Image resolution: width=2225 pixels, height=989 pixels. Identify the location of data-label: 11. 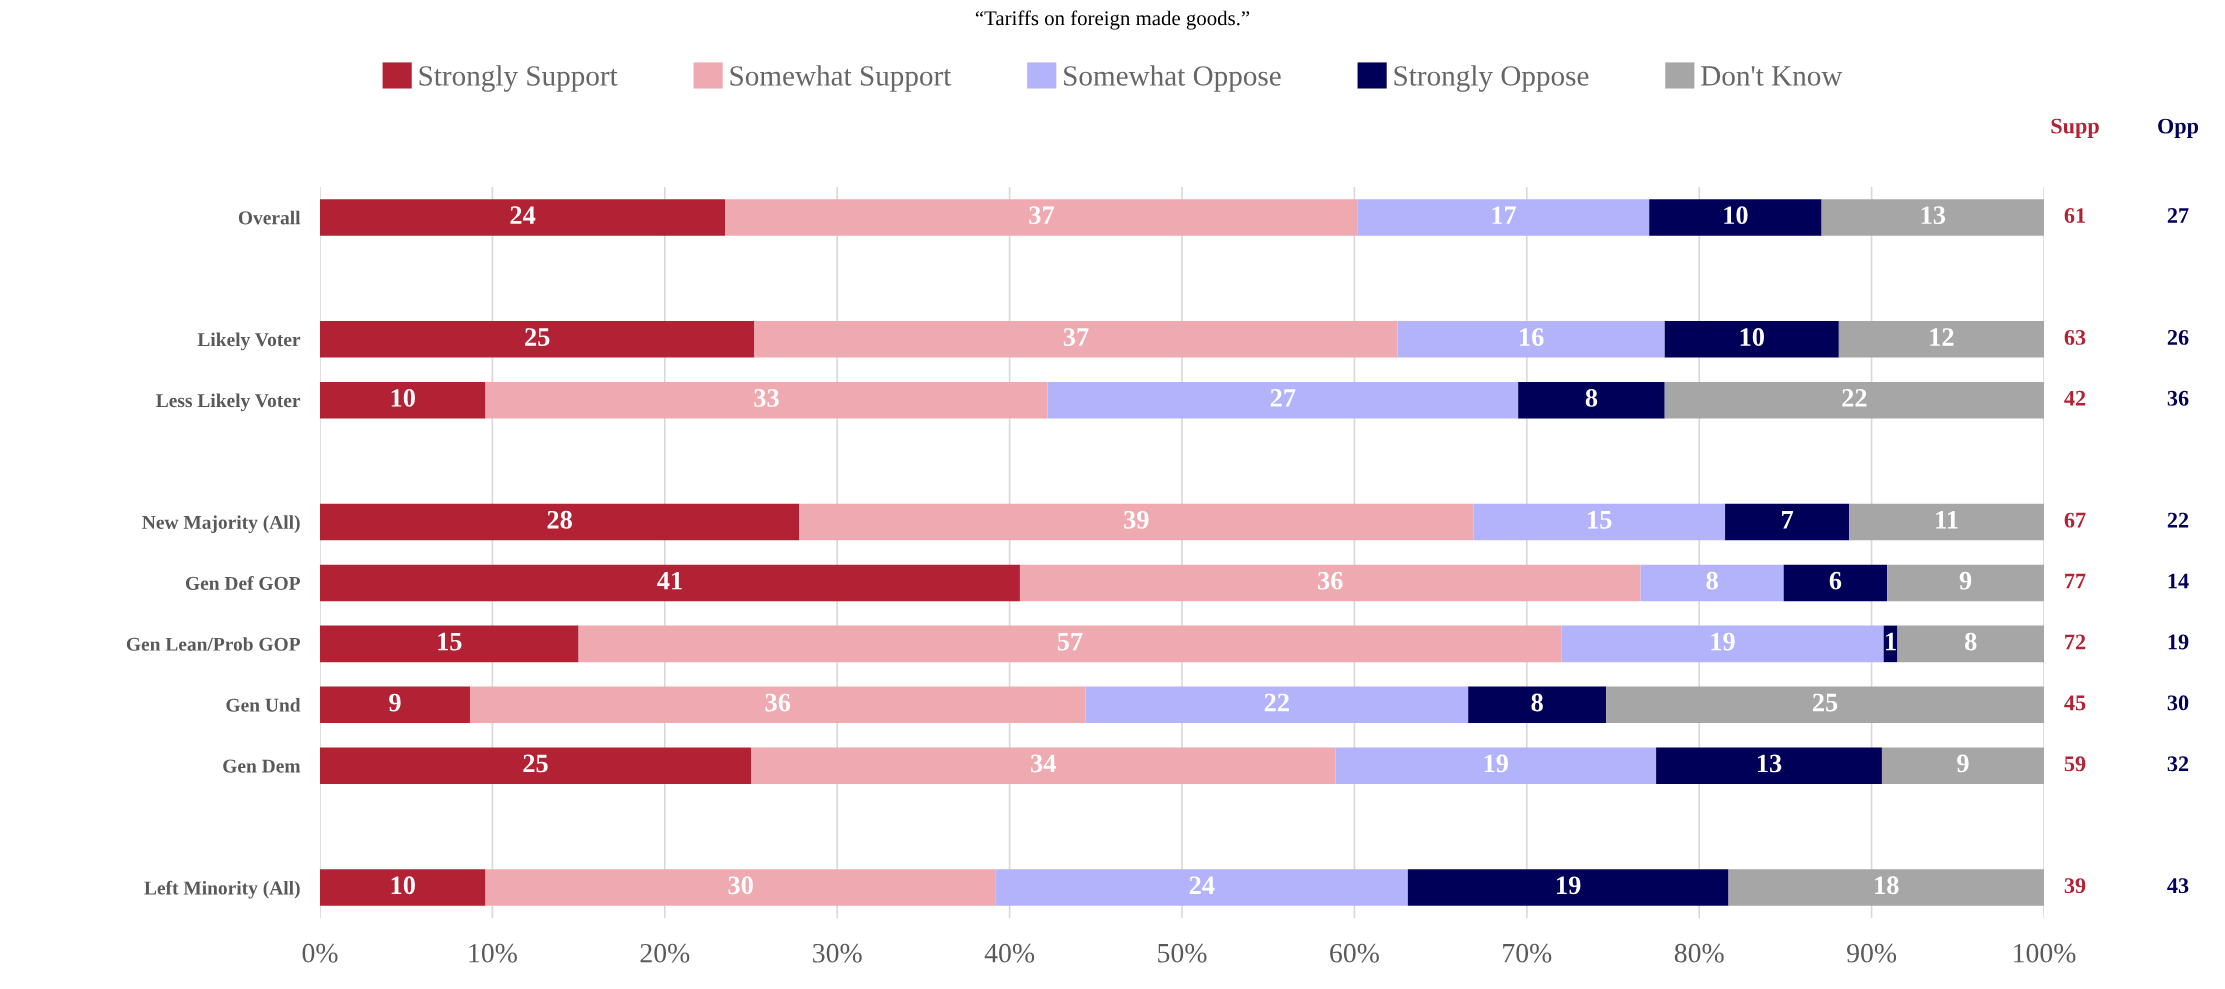
(1947, 519).